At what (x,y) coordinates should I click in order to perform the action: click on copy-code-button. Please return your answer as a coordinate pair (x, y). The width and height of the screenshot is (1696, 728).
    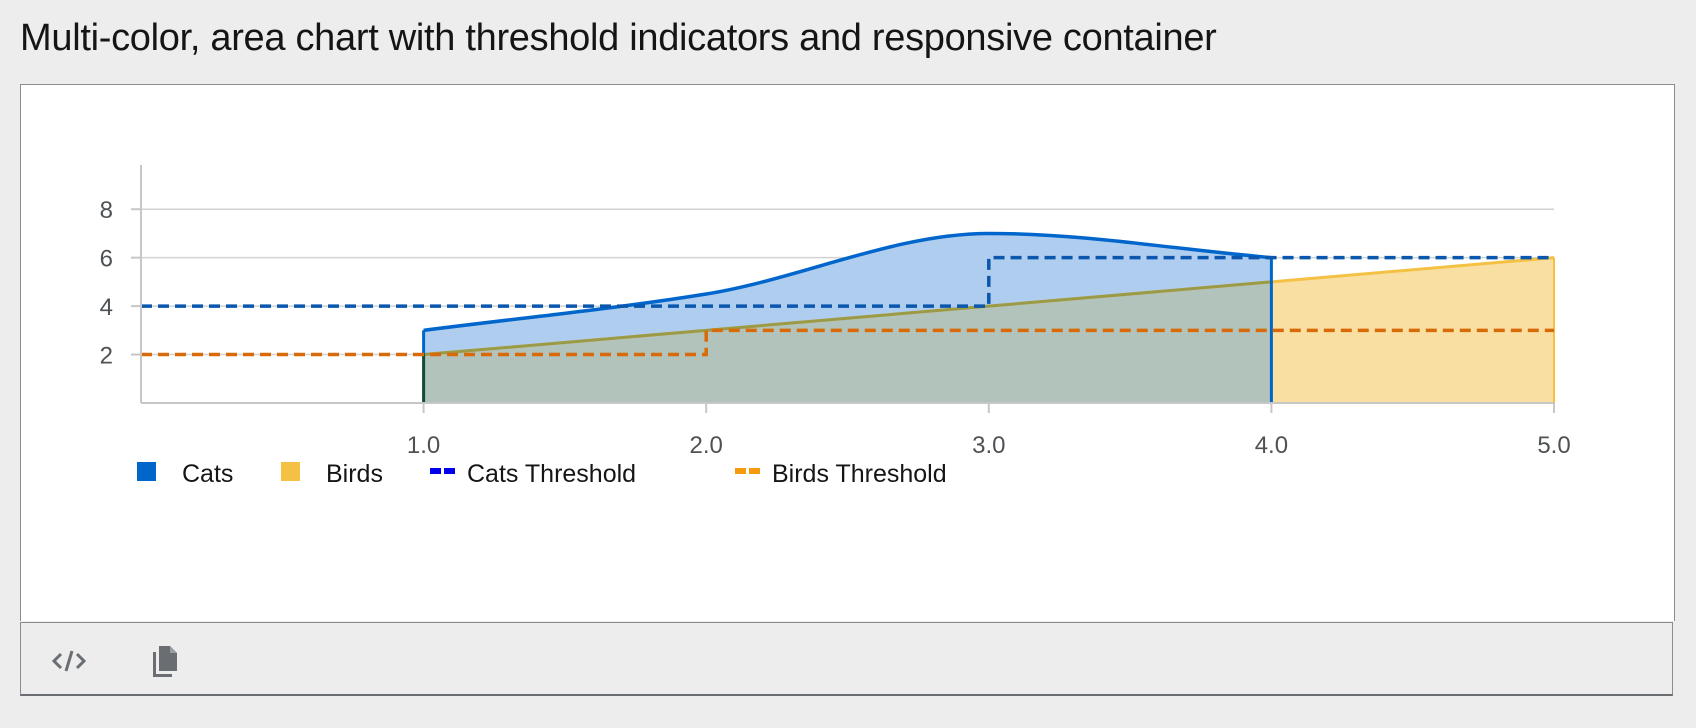
    Looking at the image, I should click on (165, 661).